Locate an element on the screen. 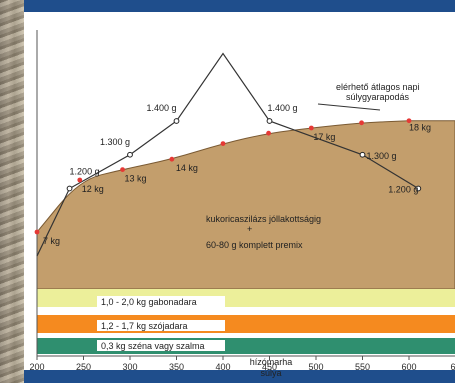 This screenshot has width=455, height=383. x-tick-label: 550 is located at coordinates (362, 367).